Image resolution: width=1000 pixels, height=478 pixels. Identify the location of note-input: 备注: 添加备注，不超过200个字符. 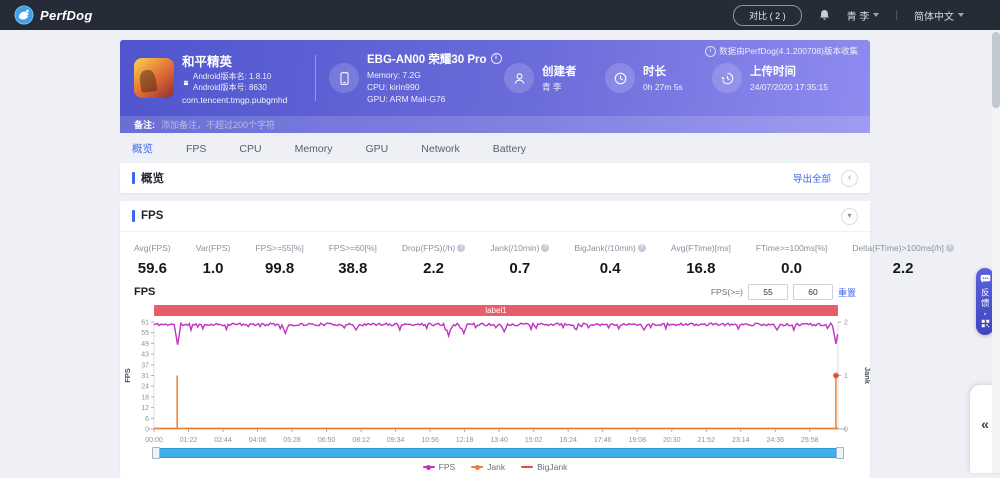
(495, 124).